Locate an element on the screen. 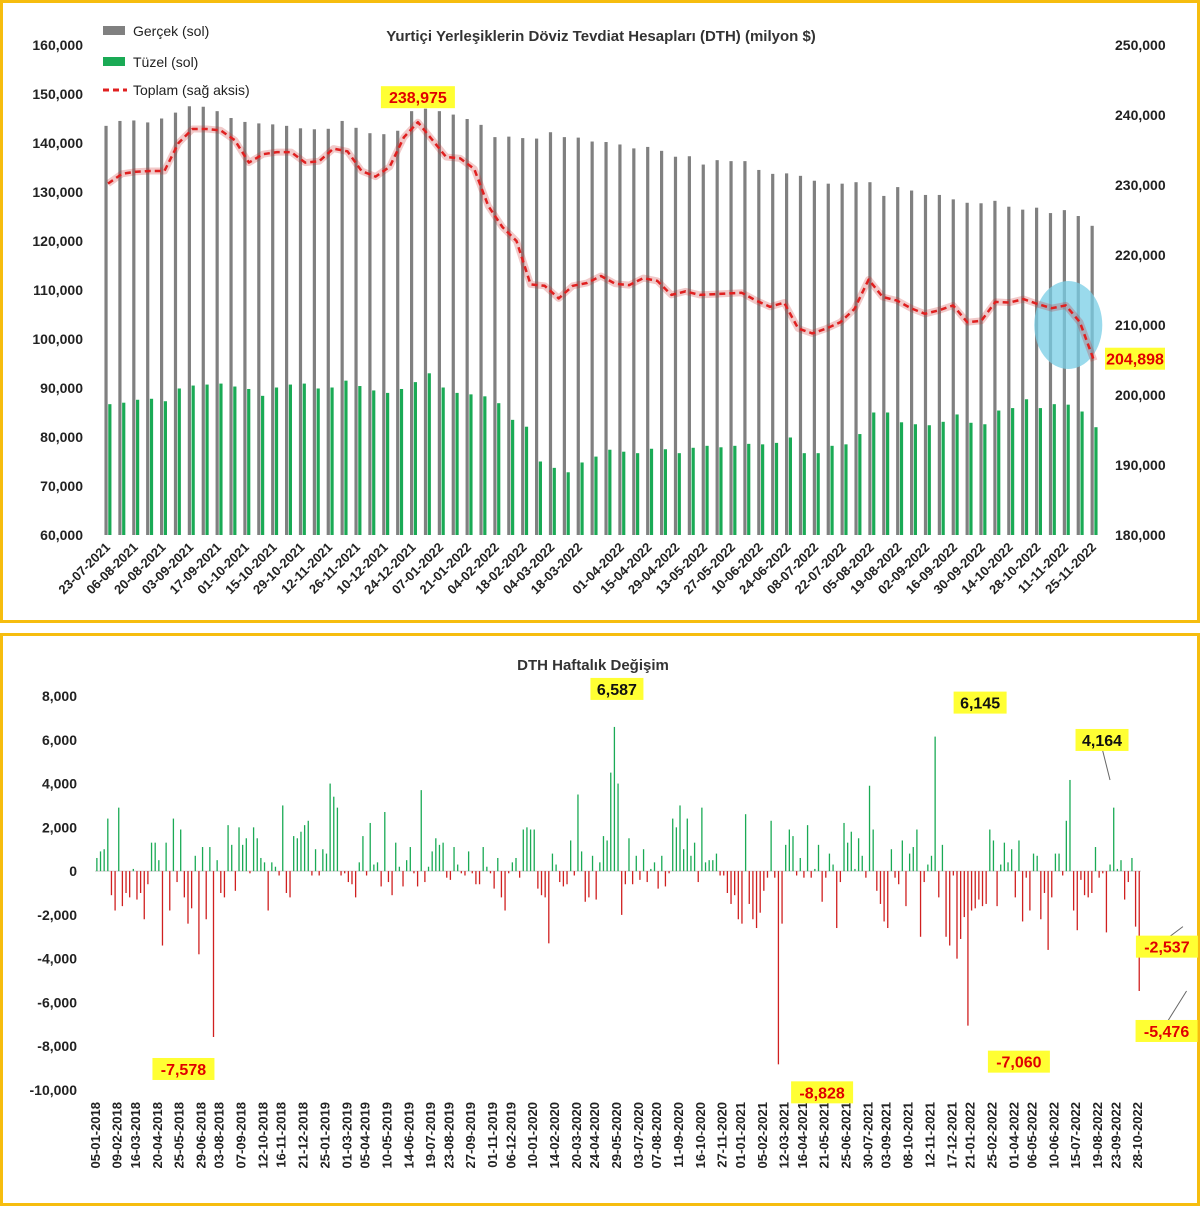 The height and width of the screenshot is (1206, 1200). annotation-label-4: -7,060 is located at coordinates (1018, 1063).